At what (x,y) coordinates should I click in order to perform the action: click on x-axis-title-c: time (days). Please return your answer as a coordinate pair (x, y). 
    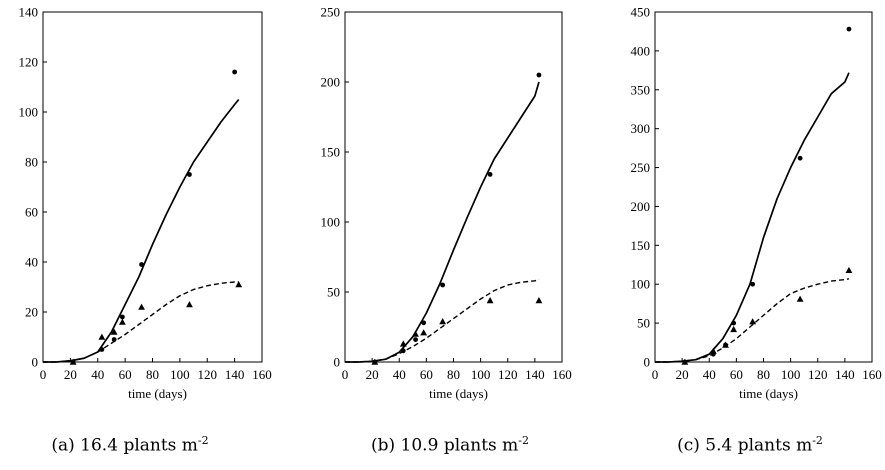
    Looking at the image, I should click on (768, 393).